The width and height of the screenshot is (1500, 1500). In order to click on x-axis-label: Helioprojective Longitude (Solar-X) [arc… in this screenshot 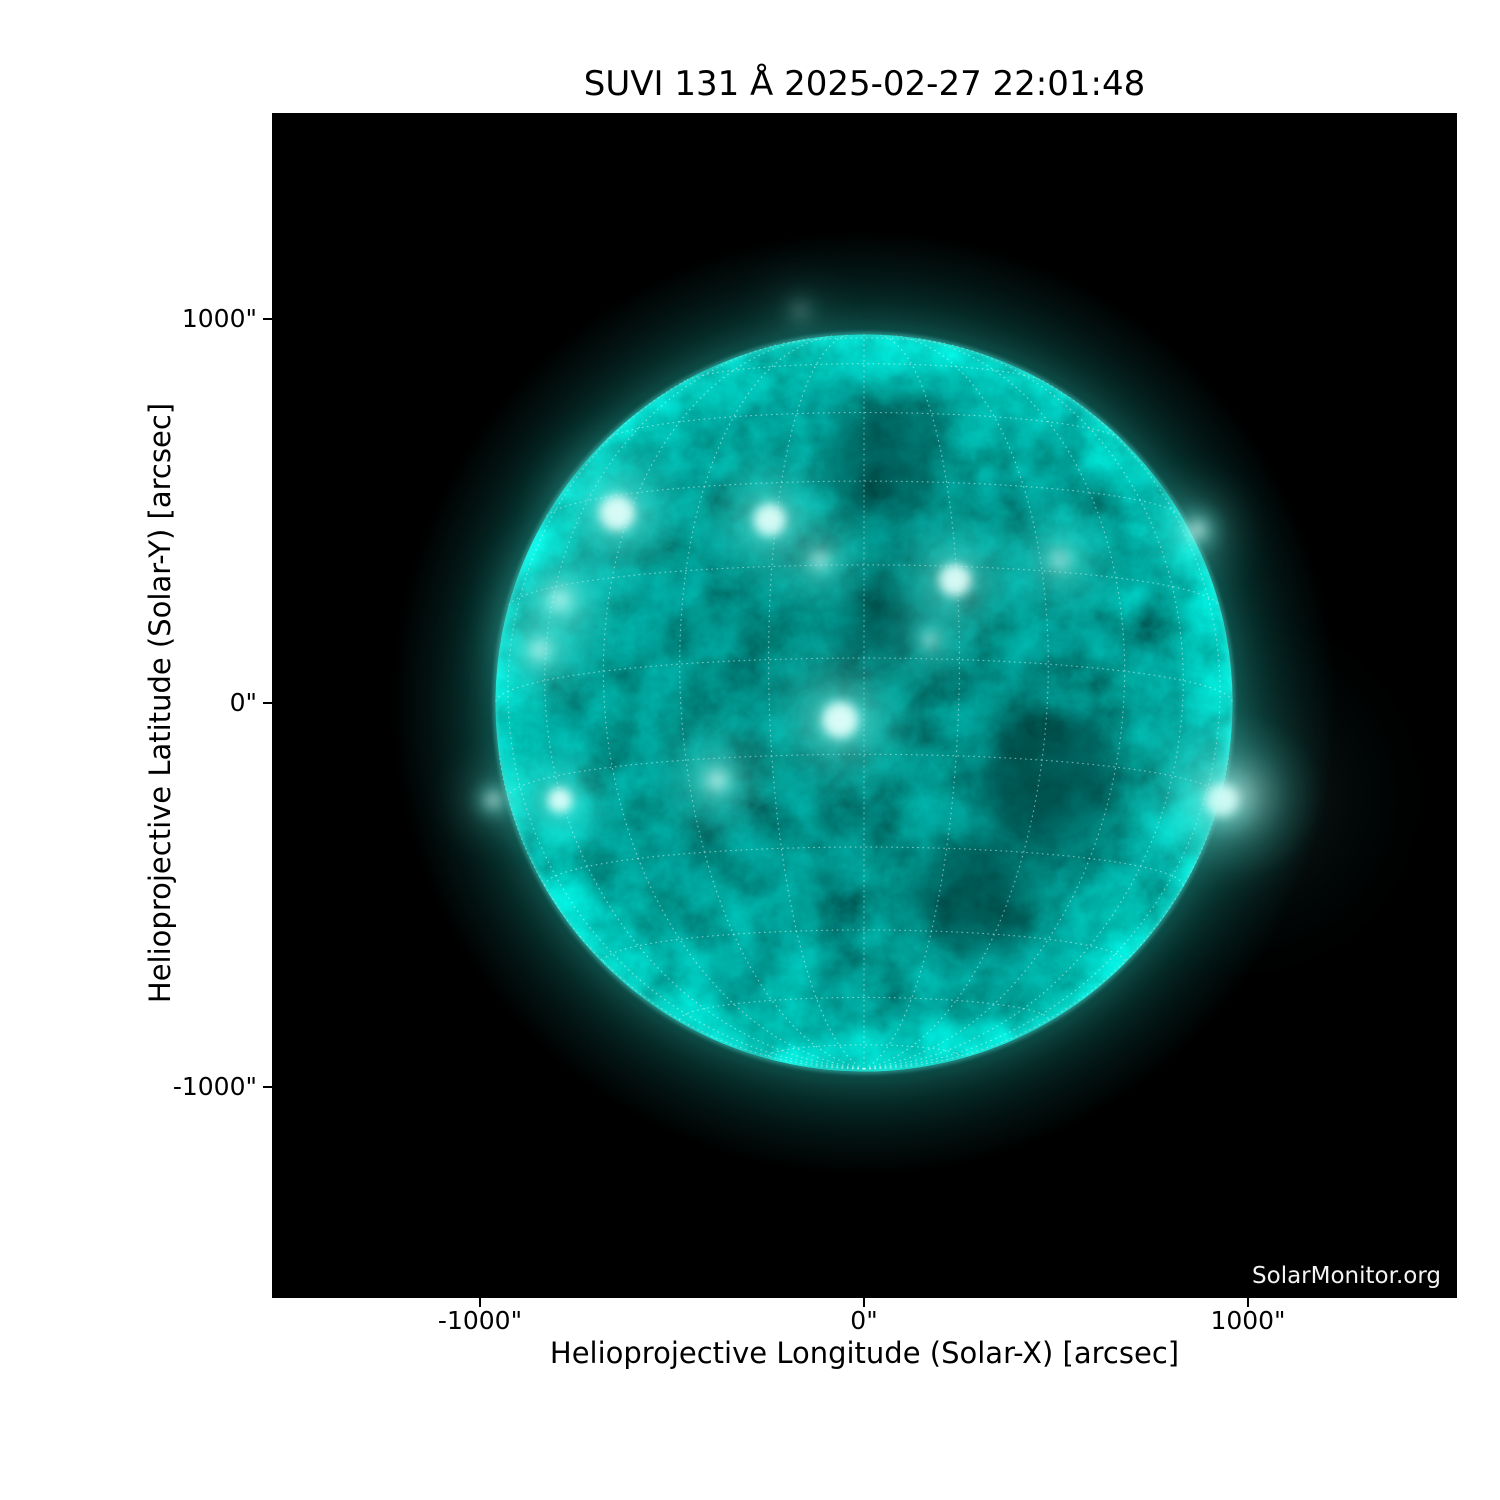, I will do `click(864, 1353)`.